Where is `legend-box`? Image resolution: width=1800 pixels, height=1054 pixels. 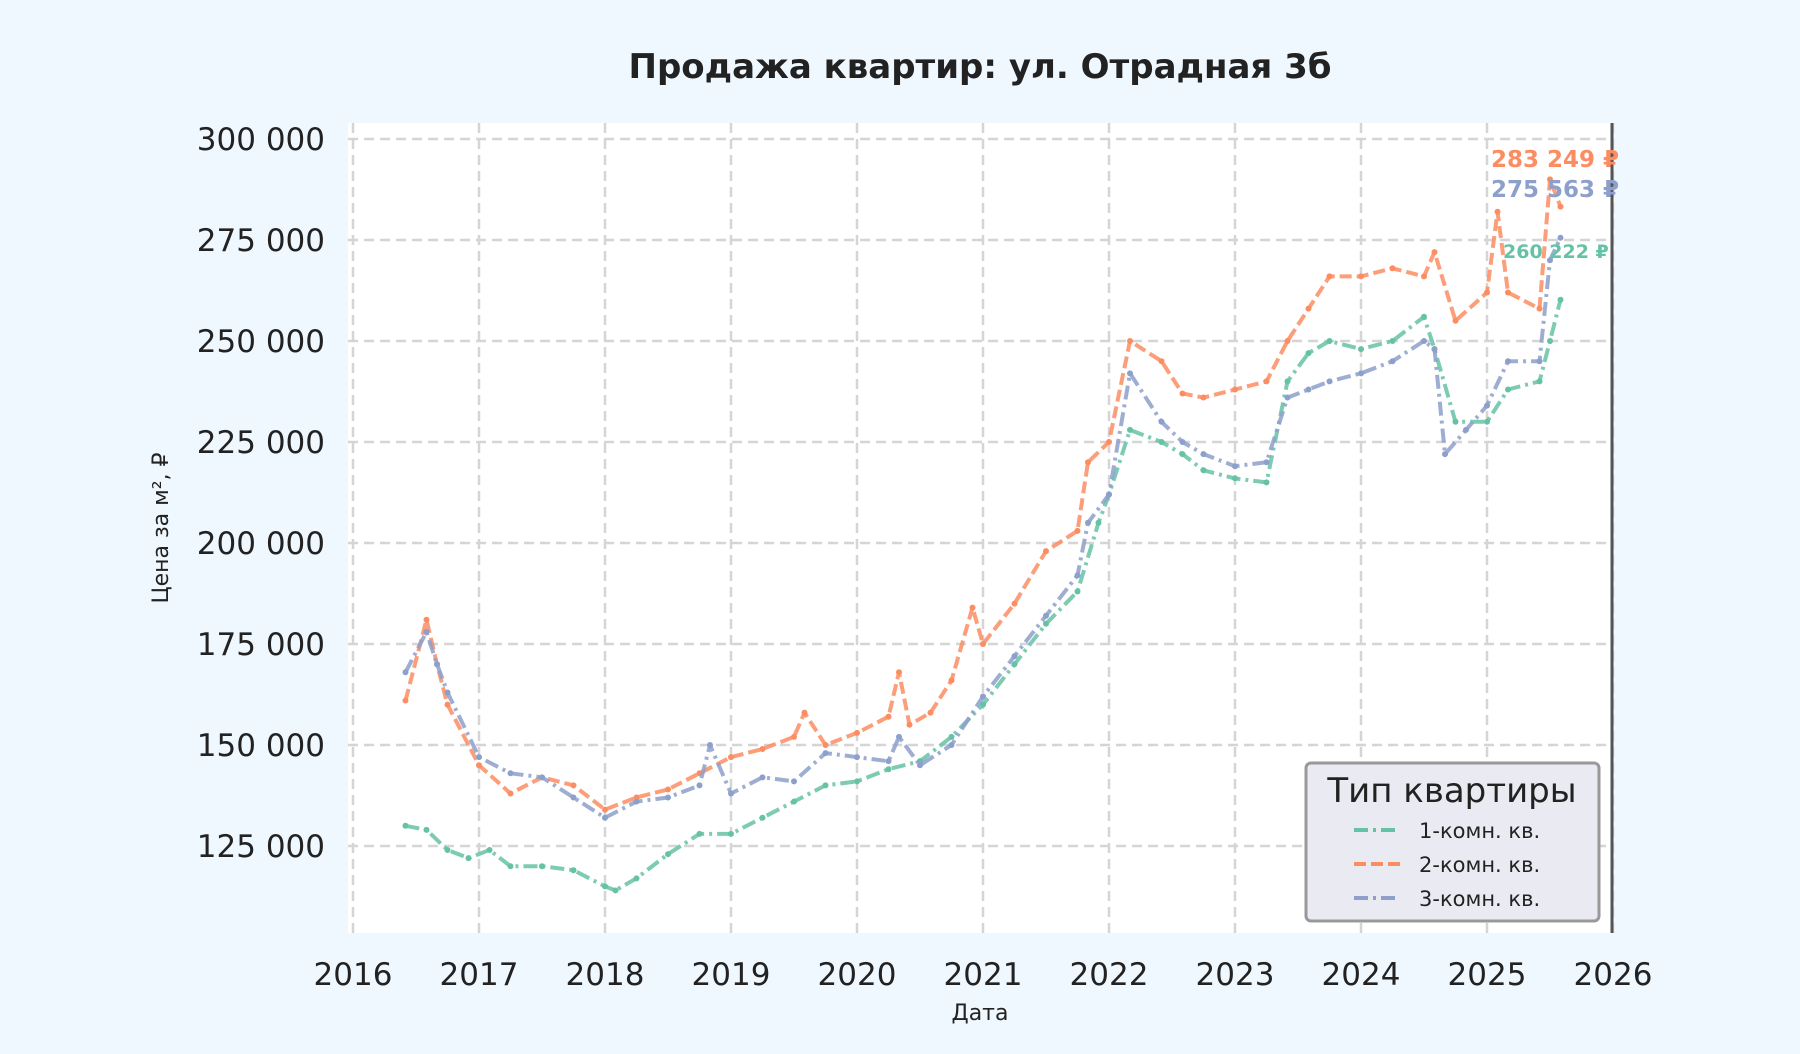 legend-box is located at coordinates (1452, 842).